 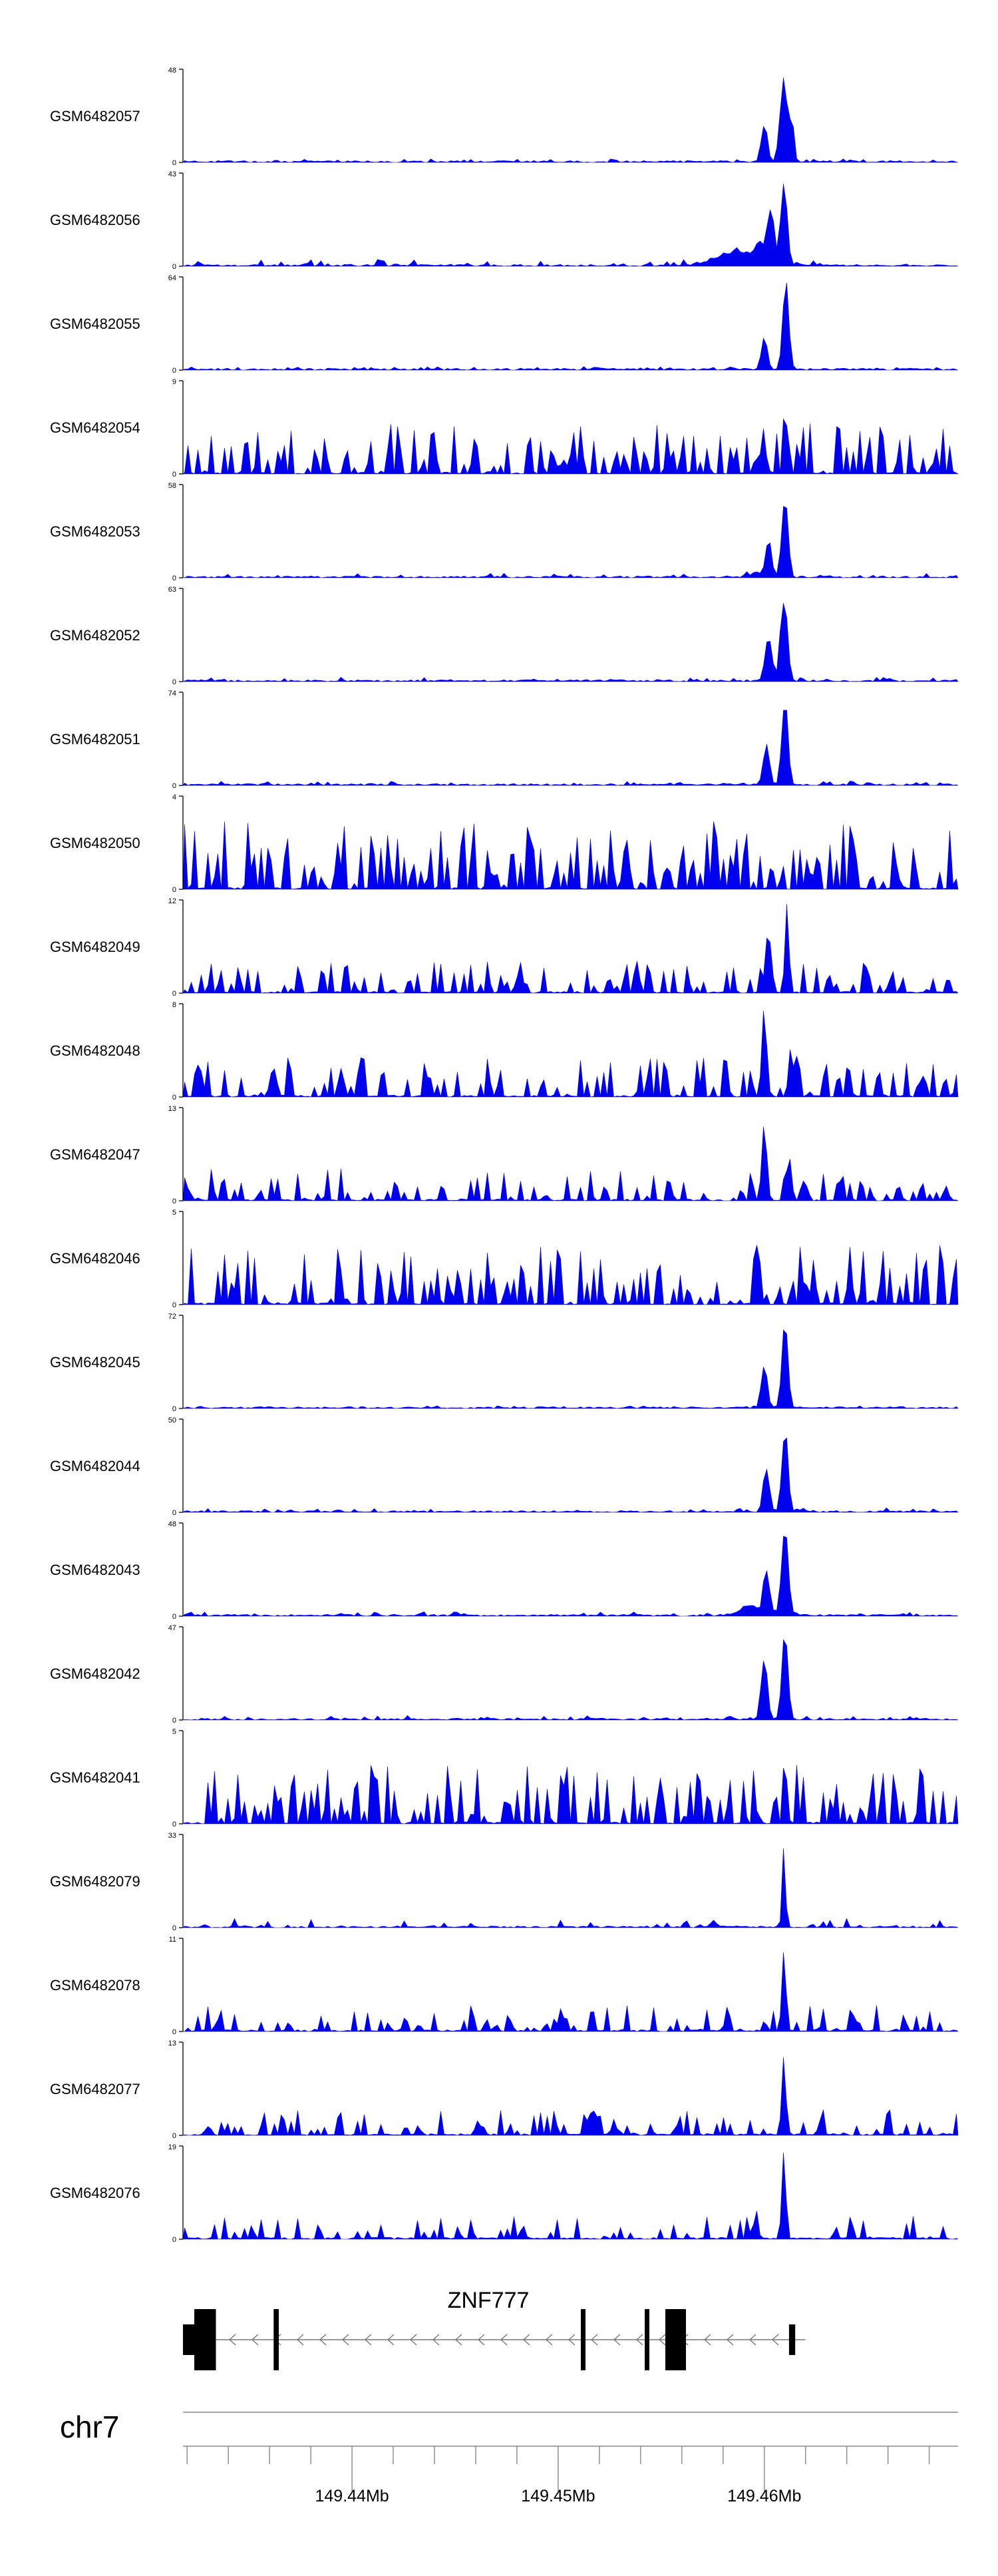 What do you see at coordinates (95, 1362) in the screenshot?
I see `track-label: GSM6482045` at bounding box center [95, 1362].